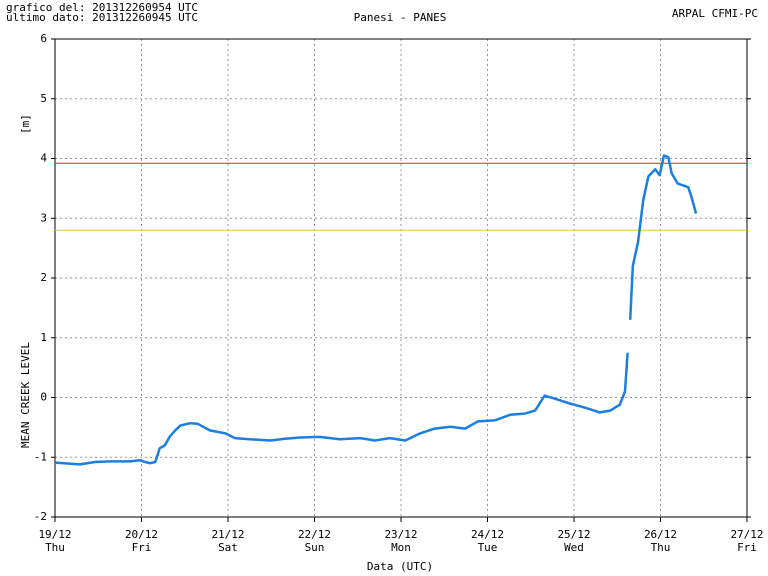 The image size is (768, 576). I want to click on y-tick-label: 3, so click(43, 217).